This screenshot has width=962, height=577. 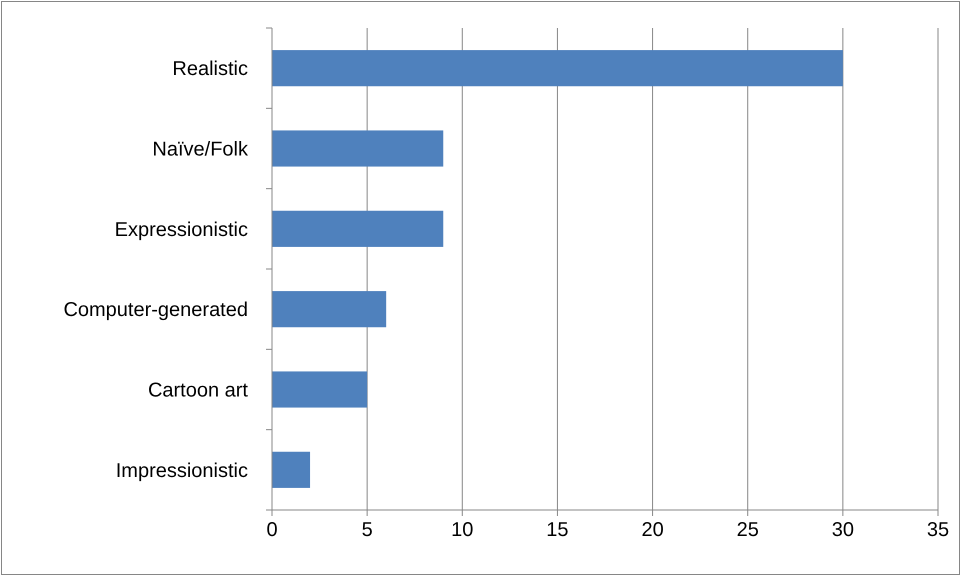 What do you see at coordinates (210, 69) in the screenshot?
I see `y-tick-label: Realistic` at bounding box center [210, 69].